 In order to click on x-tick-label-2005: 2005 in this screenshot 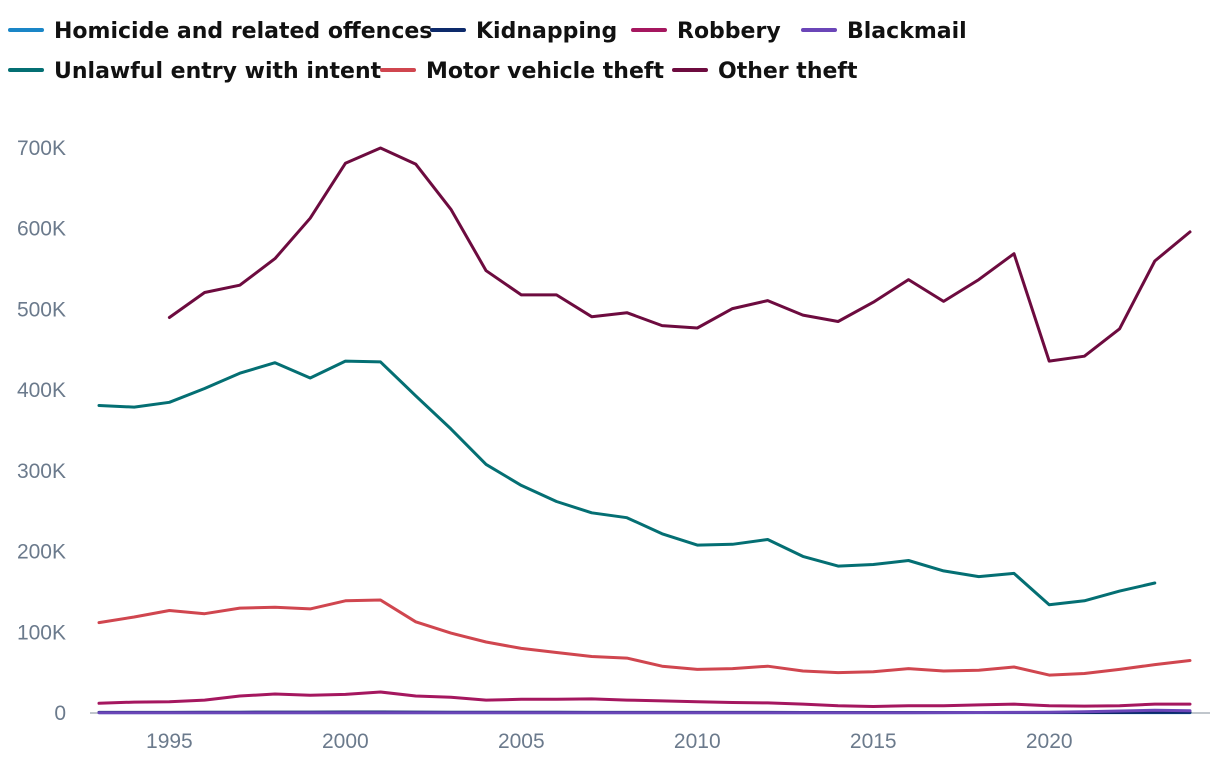, I will do `click(521, 741)`.